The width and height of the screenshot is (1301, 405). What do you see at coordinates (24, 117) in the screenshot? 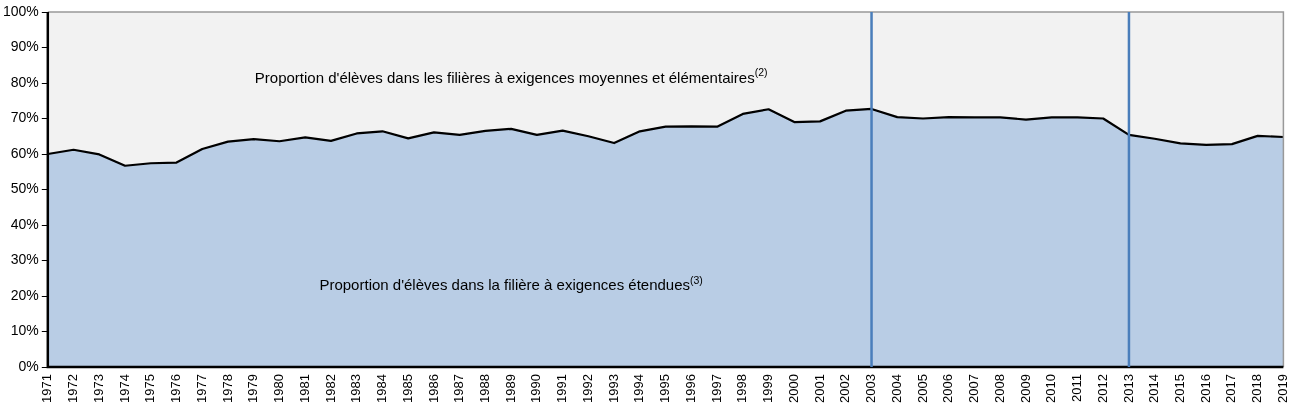
I see `y-tick-label: 70%` at bounding box center [24, 117].